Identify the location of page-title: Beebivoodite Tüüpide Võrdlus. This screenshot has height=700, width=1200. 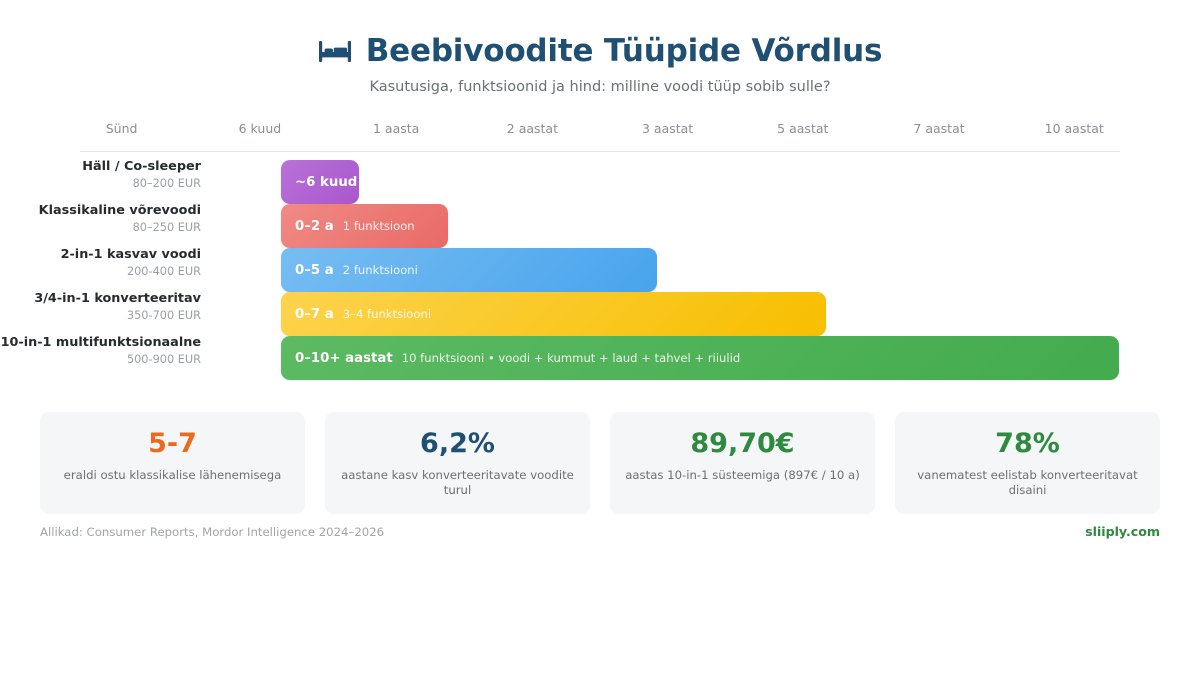
(624, 51).